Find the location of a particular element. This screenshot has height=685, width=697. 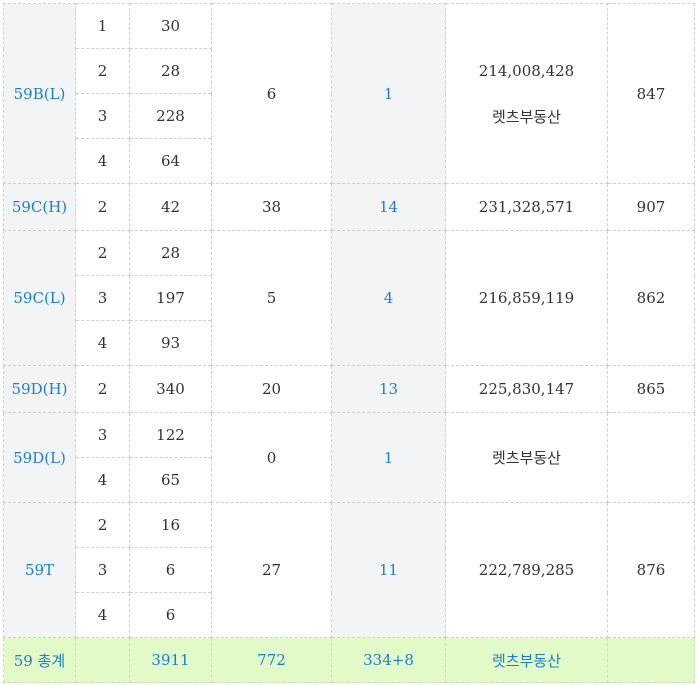

col-f-cell: 862 is located at coordinates (651, 298).